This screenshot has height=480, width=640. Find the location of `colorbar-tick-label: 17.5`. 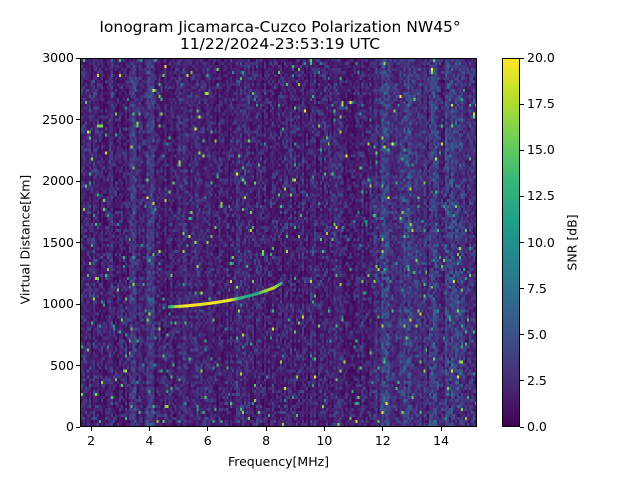

colorbar-tick-label: 17.5 is located at coordinates (541, 104).